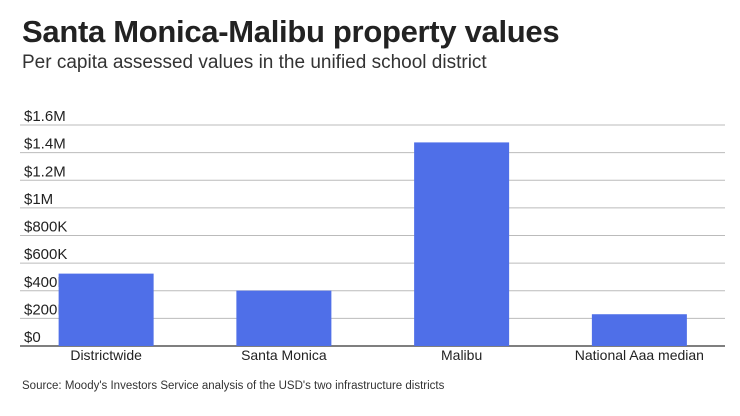 This screenshot has height=416, width=740. I want to click on bar-national-aaa-median, so click(639, 330).